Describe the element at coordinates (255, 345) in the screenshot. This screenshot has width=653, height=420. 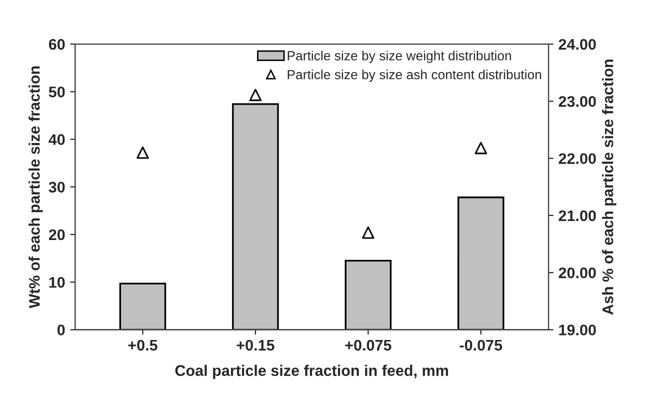
I see `x-tick-label: +0.15` at that location.